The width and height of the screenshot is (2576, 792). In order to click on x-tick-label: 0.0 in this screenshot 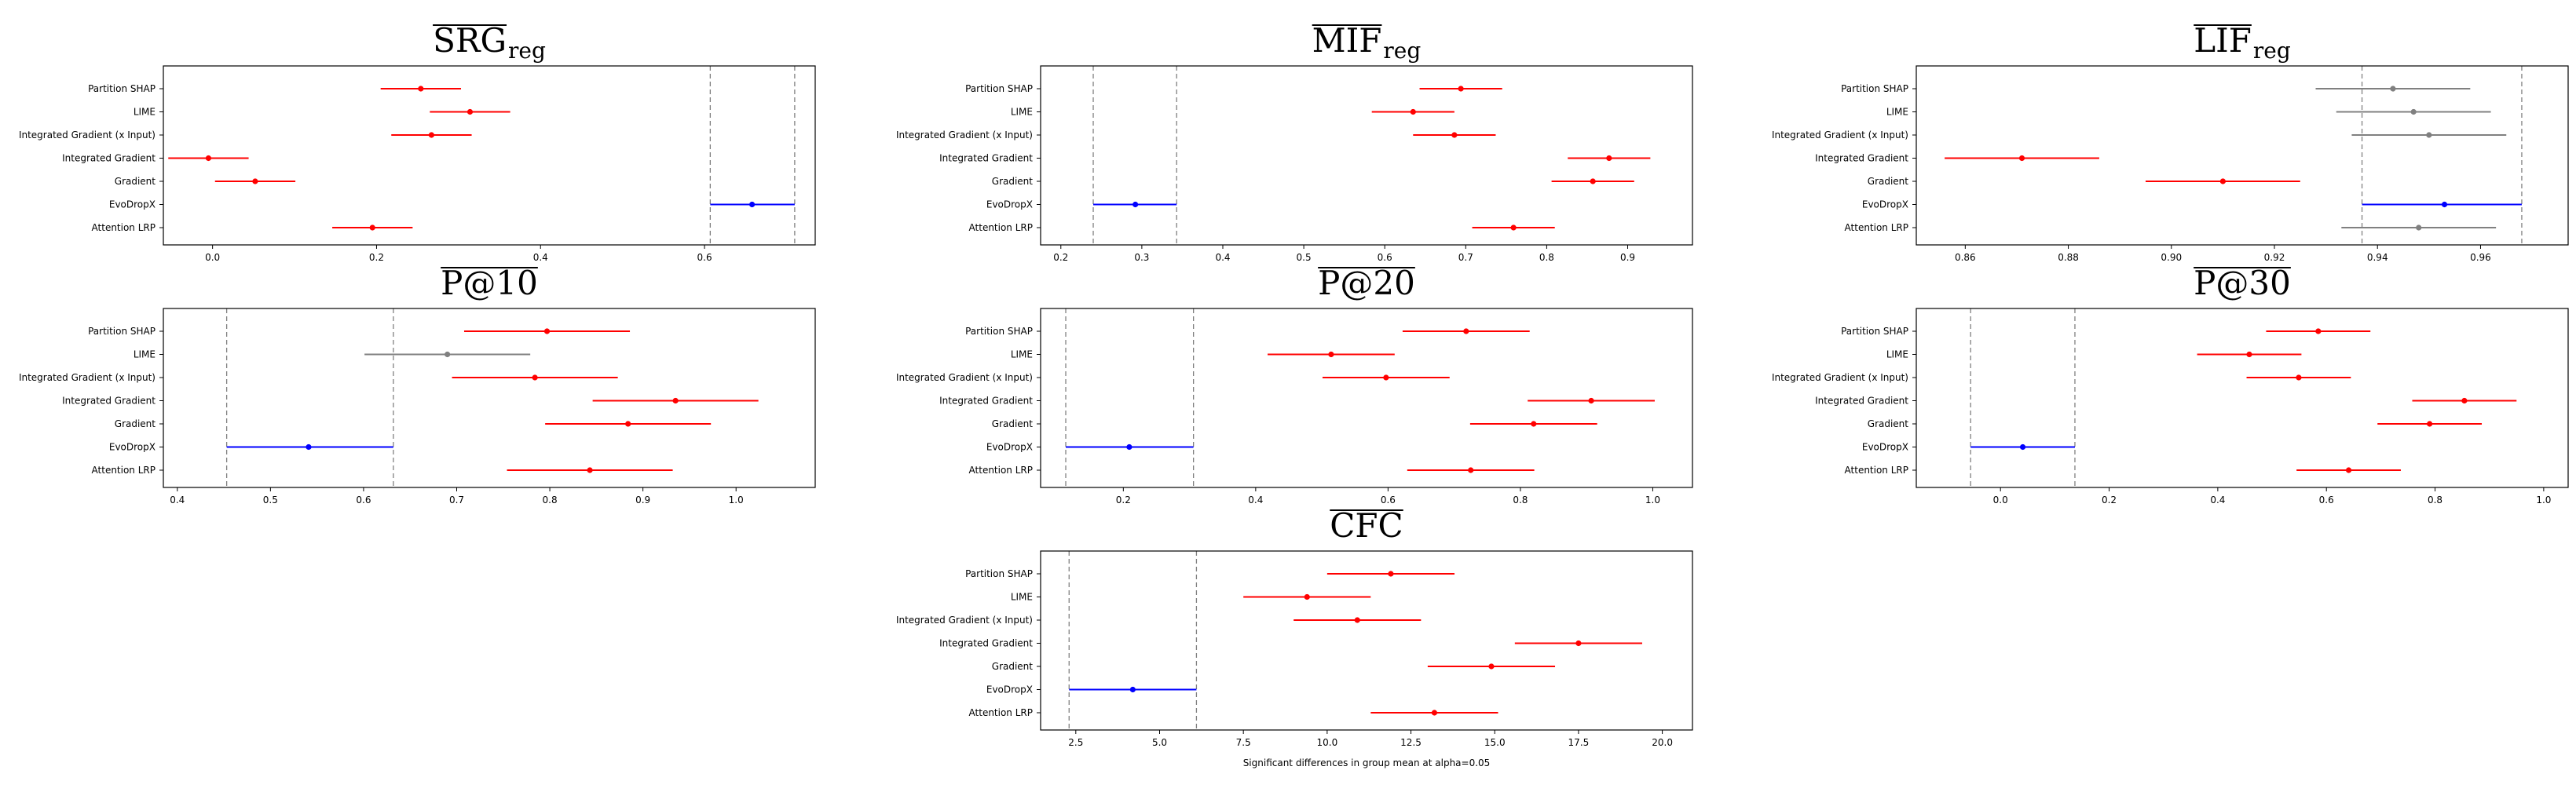, I will do `click(2001, 500)`.